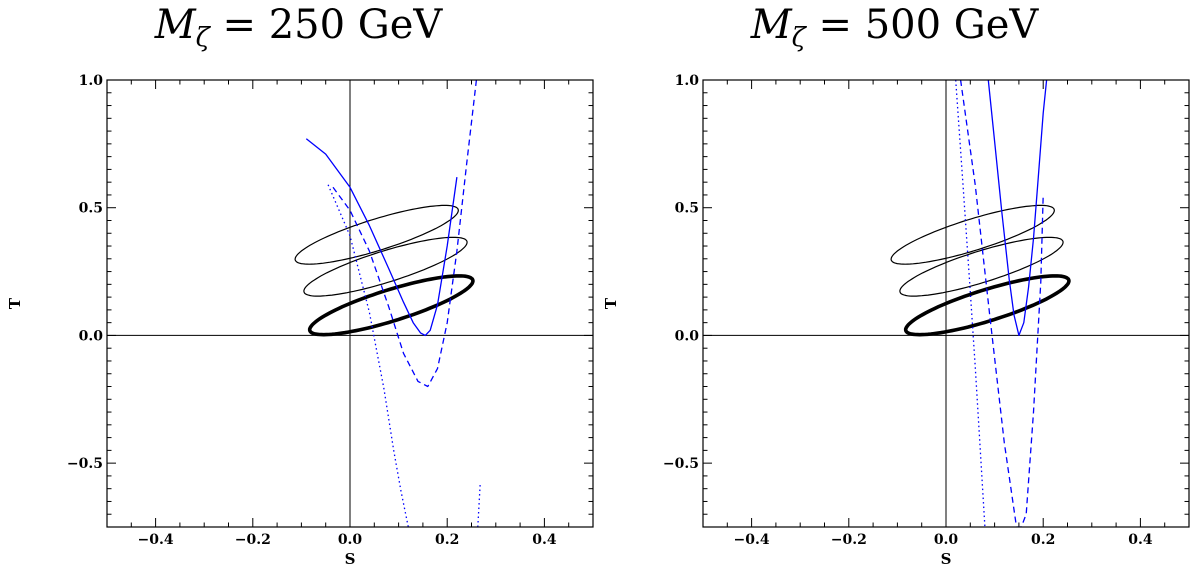 This screenshot has height=571, width=1193. I want to click on chart-title: Mζ = 500 GeV, so click(894, 31).